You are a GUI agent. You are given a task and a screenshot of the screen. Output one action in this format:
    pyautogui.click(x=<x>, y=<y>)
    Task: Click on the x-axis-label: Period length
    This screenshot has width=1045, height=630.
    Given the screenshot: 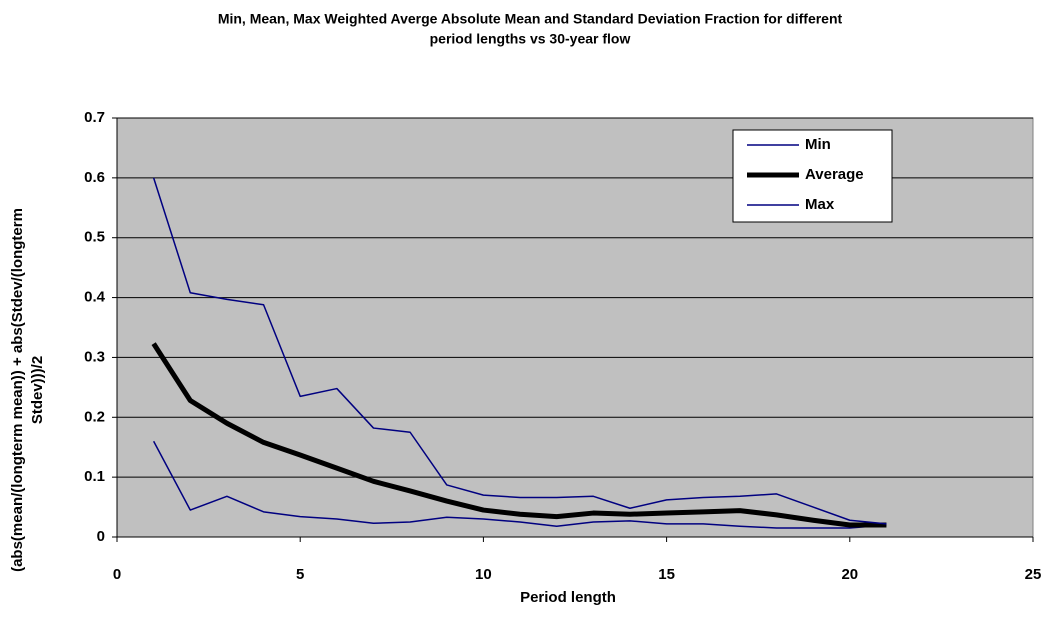 What is the action you would take?
    pyautogui.click(x=568, y=597)
    